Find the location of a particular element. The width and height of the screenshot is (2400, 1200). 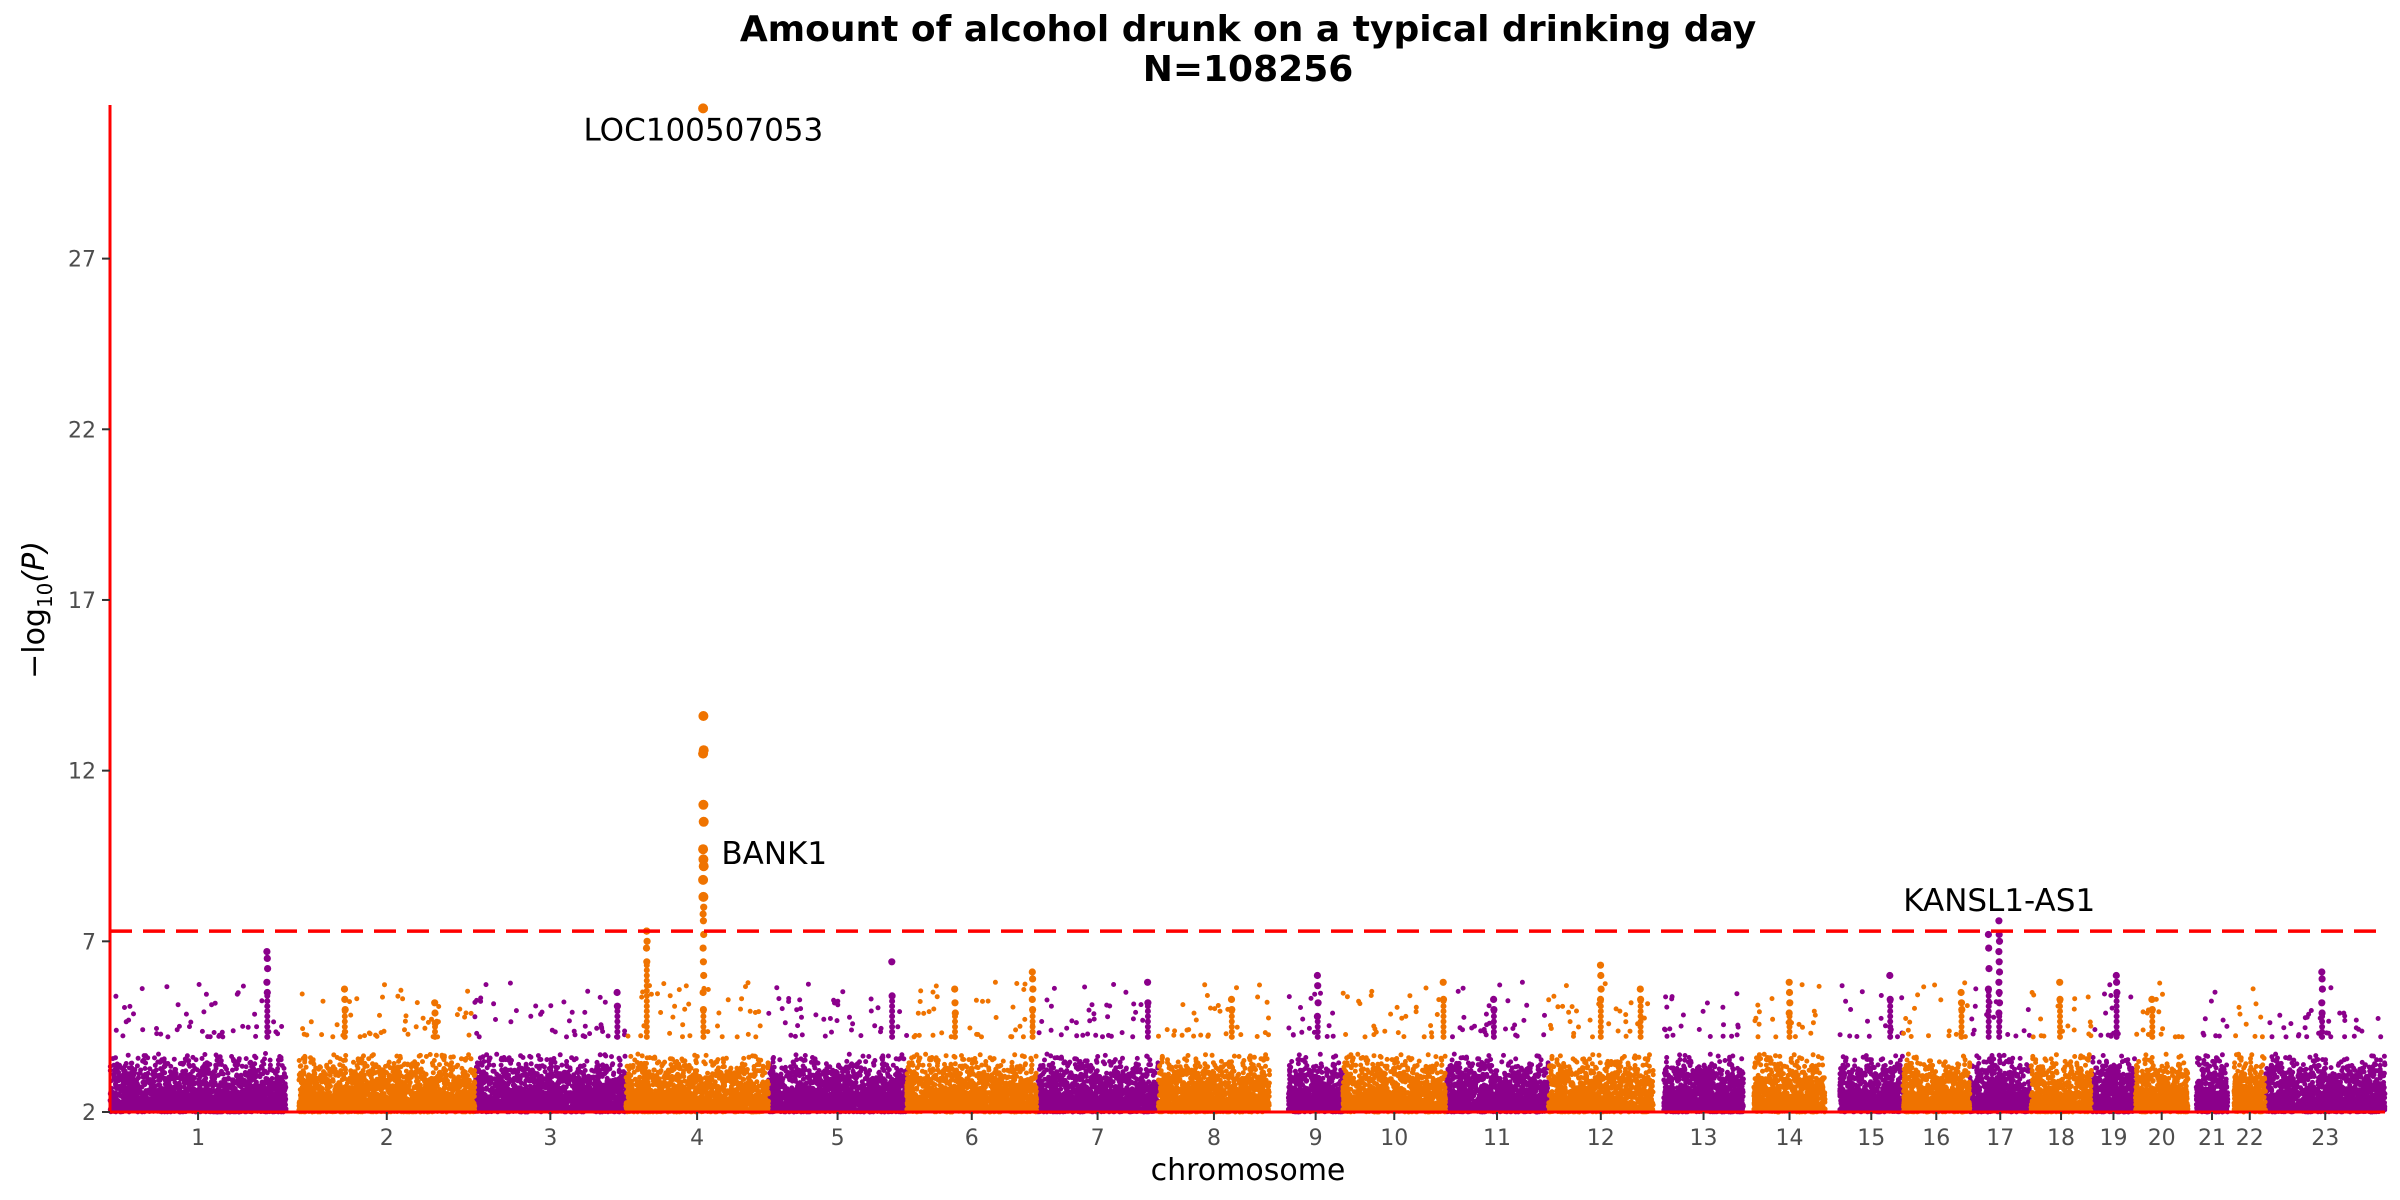

peak-point-chr10 is located at coordinates (1443, 982).